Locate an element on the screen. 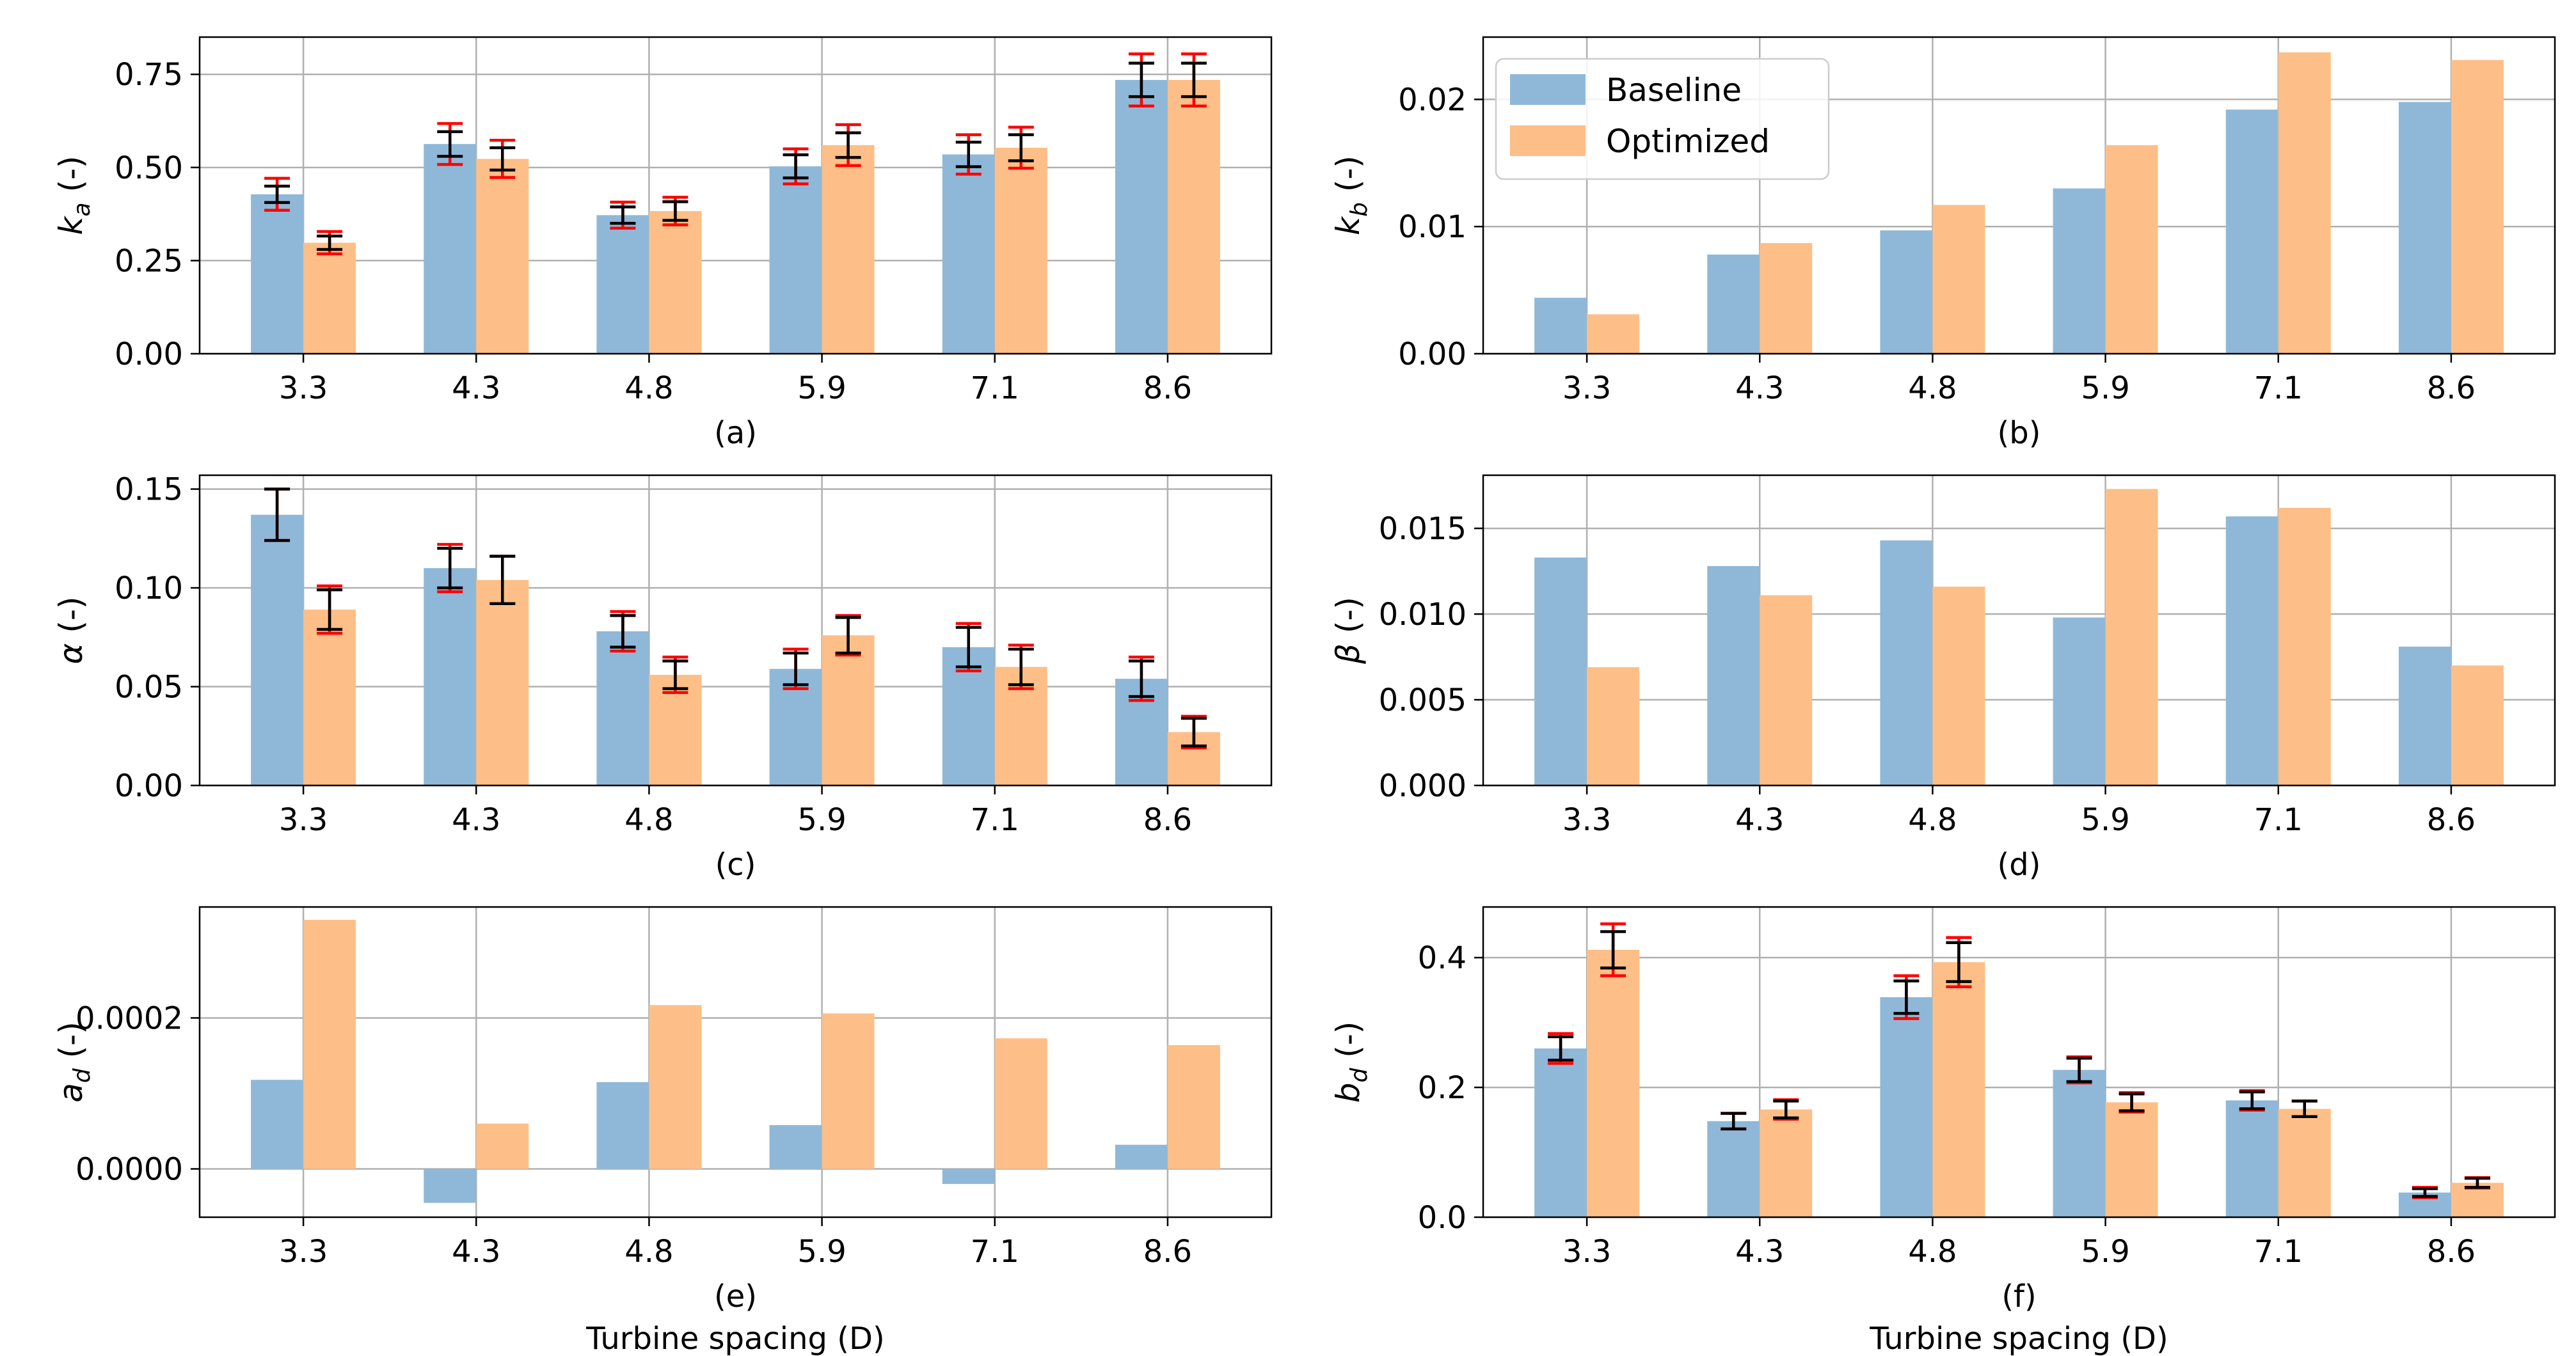 The height and width of the screenshot is (1356, 2576). y-tick-label: 0.50 is located at coordinates (149, 168).